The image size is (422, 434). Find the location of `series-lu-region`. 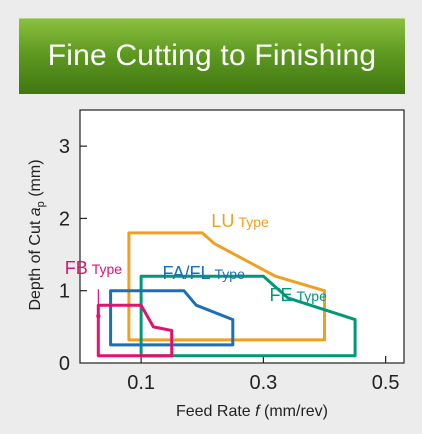

series-lu-region is located at coordinates (226, 286).